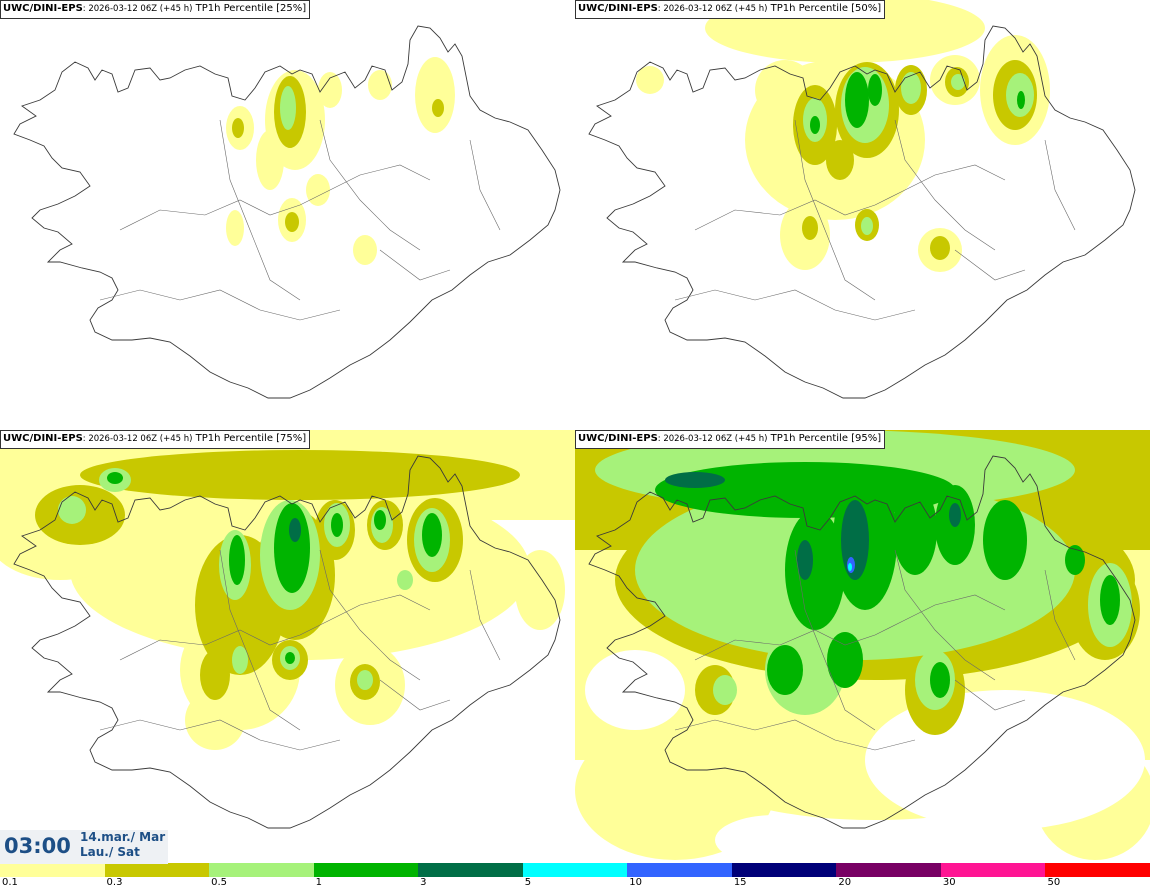 The width and height of the screenshot is (1150, 891). Describe the element at coordinates (10, 882) in the screenshot. I see `colorbar-tick-label: 0.1` at that location.